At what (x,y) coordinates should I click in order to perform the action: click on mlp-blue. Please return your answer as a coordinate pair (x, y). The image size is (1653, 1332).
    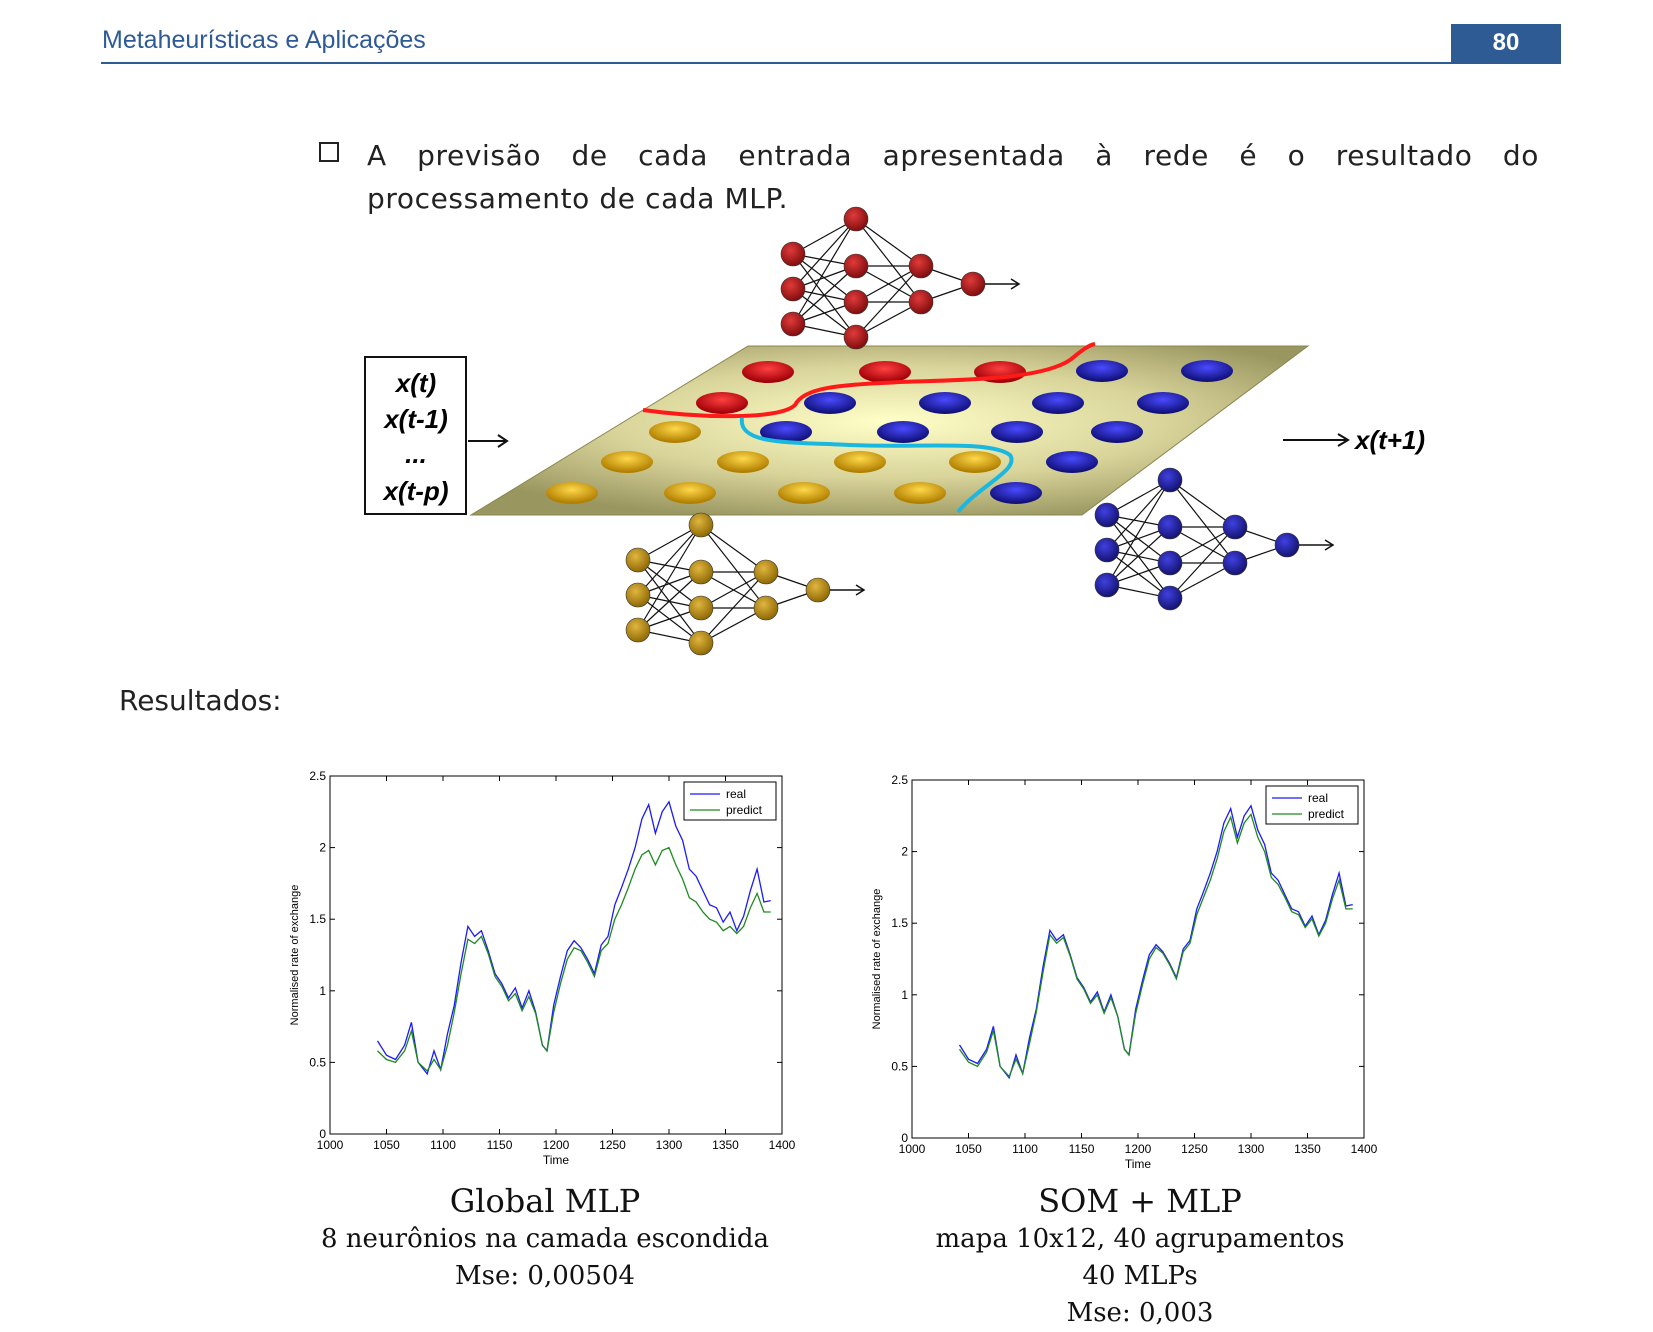
    Looking at the image, I should click on (1214, 539).